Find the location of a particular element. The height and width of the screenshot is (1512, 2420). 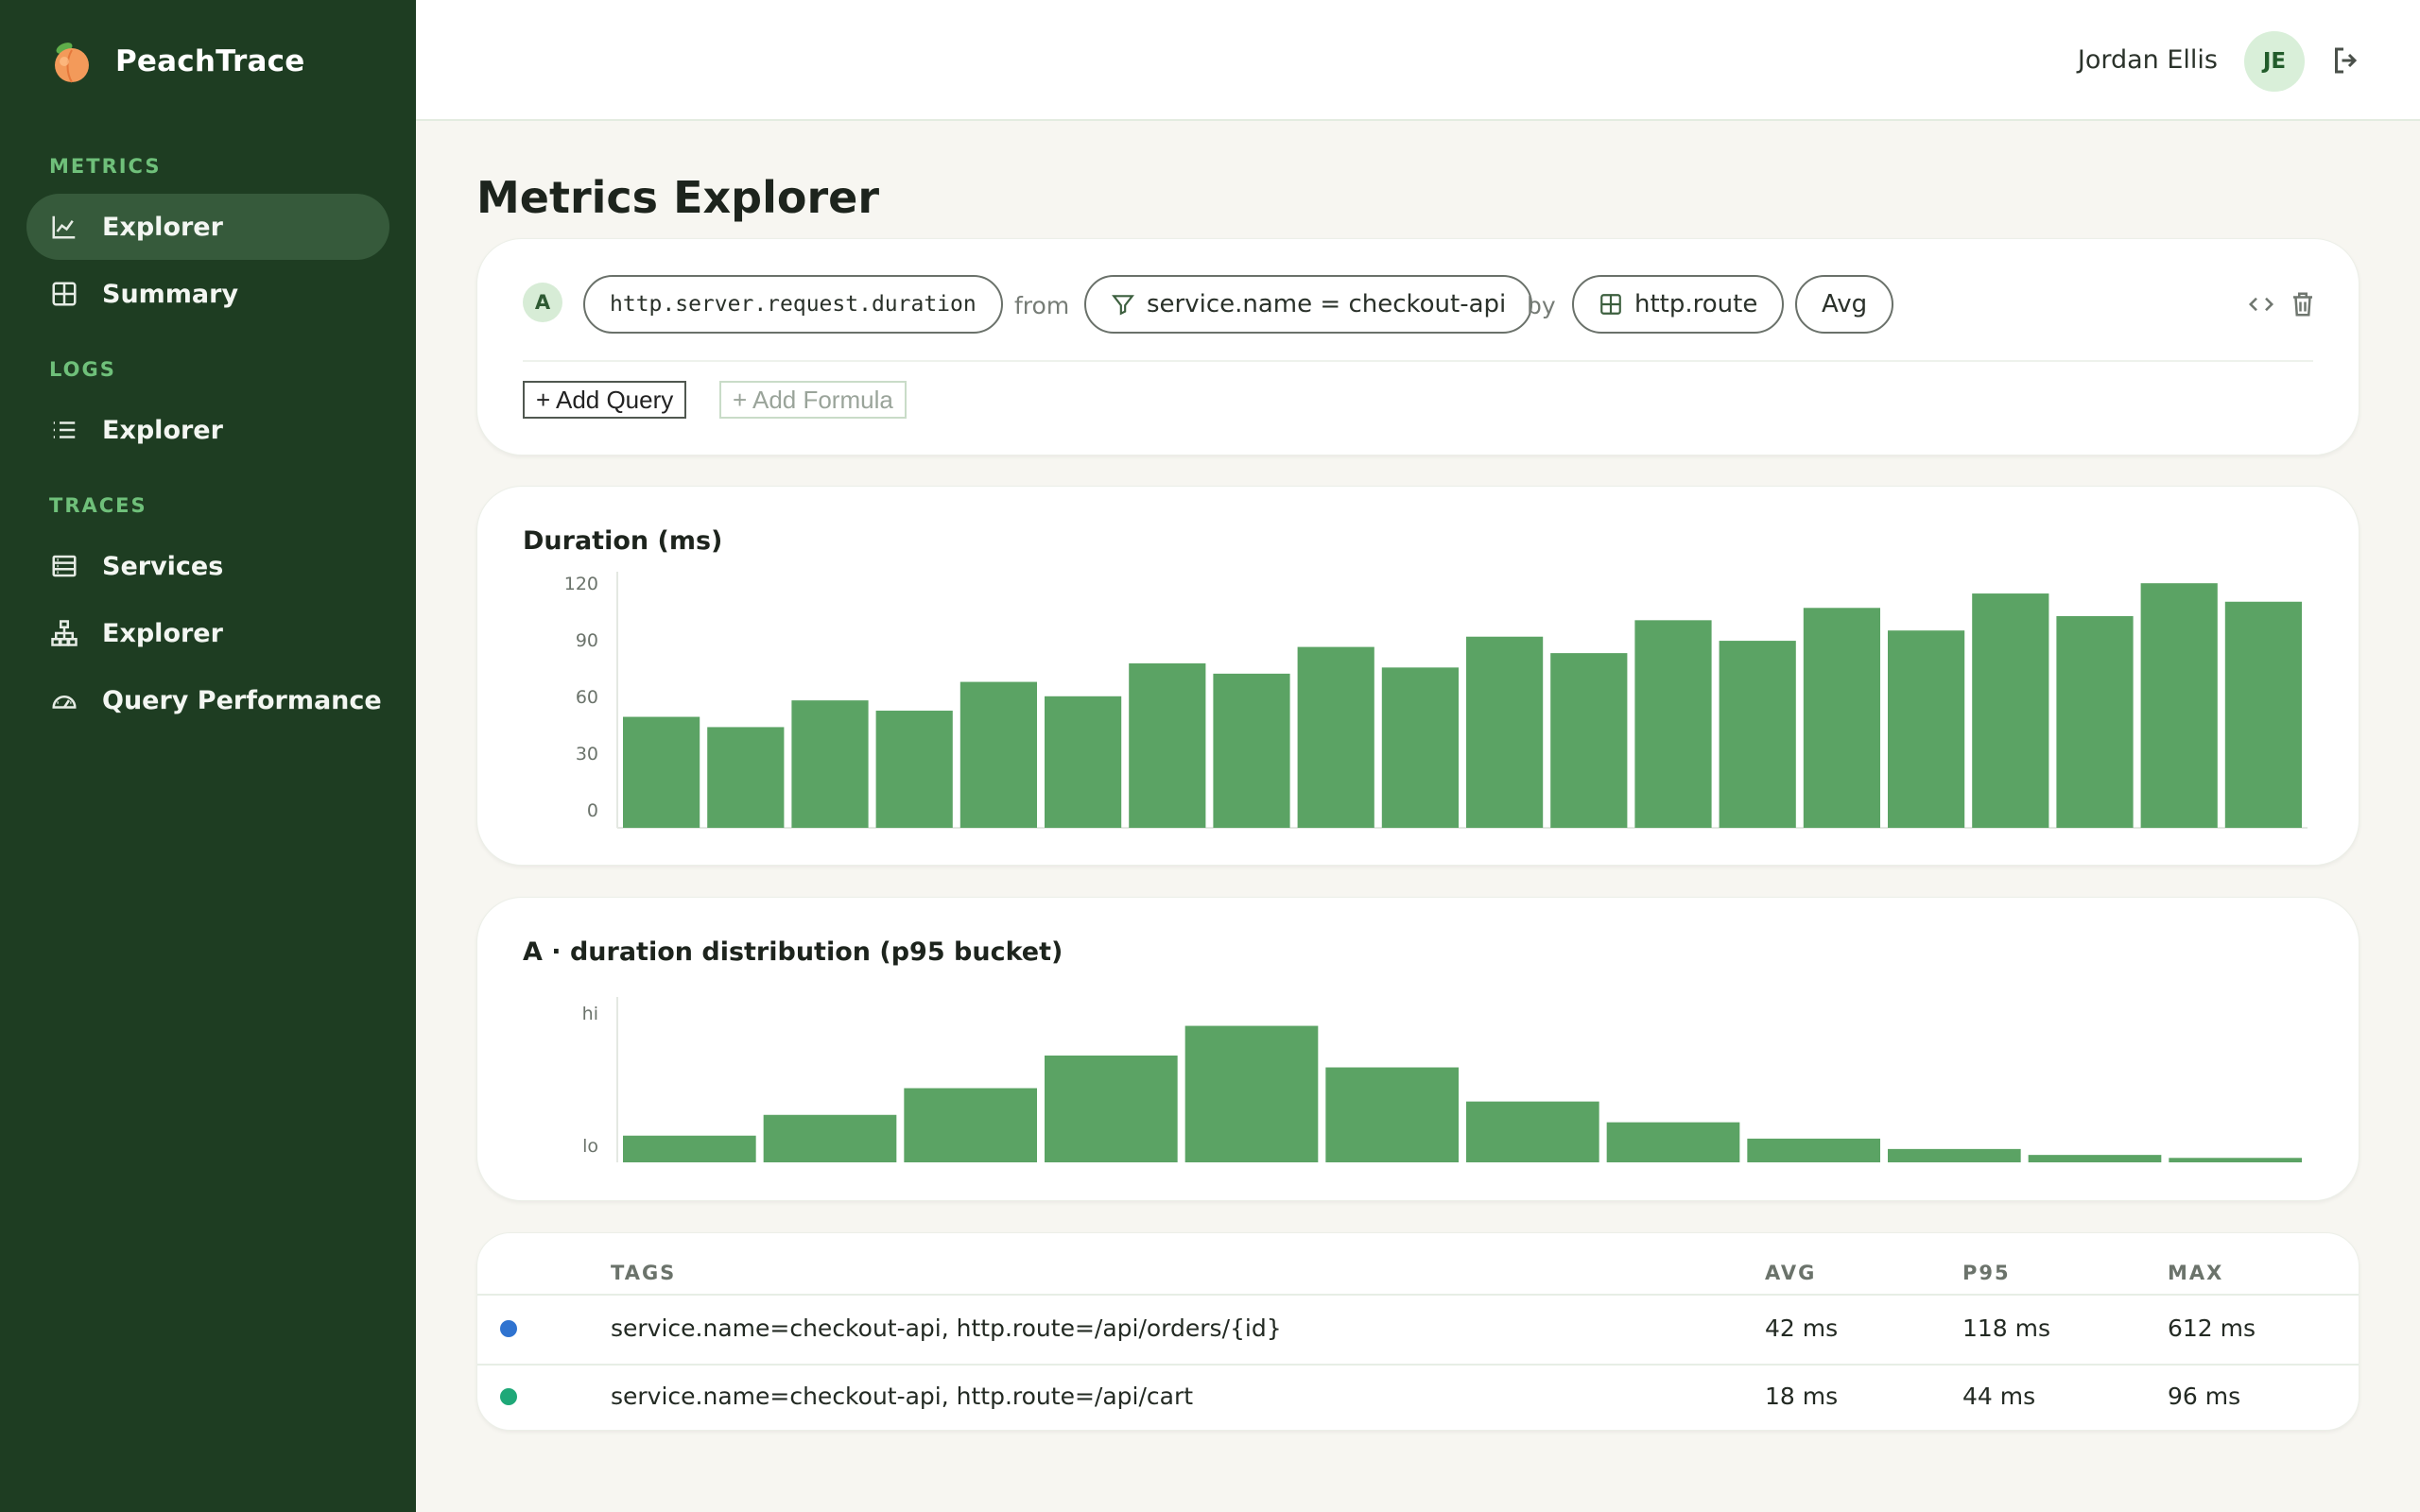

filter-value: service.name = checkout-api is located at coordinates (1327, 304).